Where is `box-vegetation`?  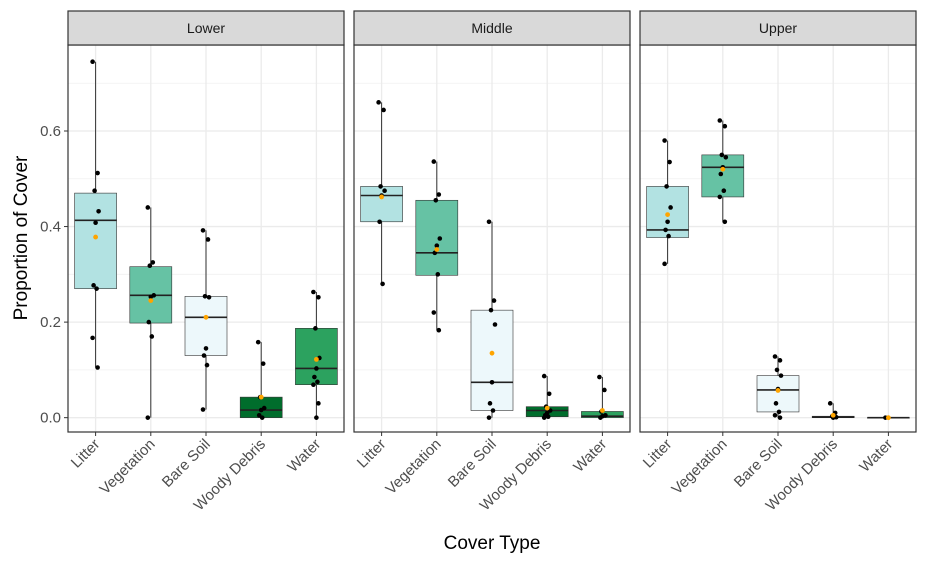 box-vegetation is located at coordinates (151, 312).